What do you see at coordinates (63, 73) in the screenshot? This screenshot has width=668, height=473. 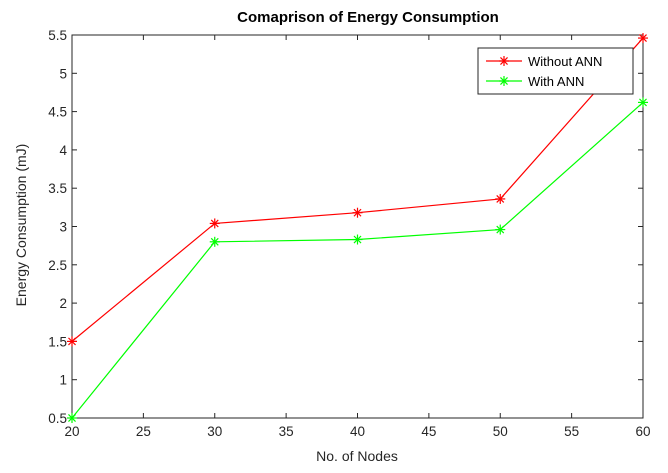 I see `y-tick-label: 5` at bounding box center [63, 73].